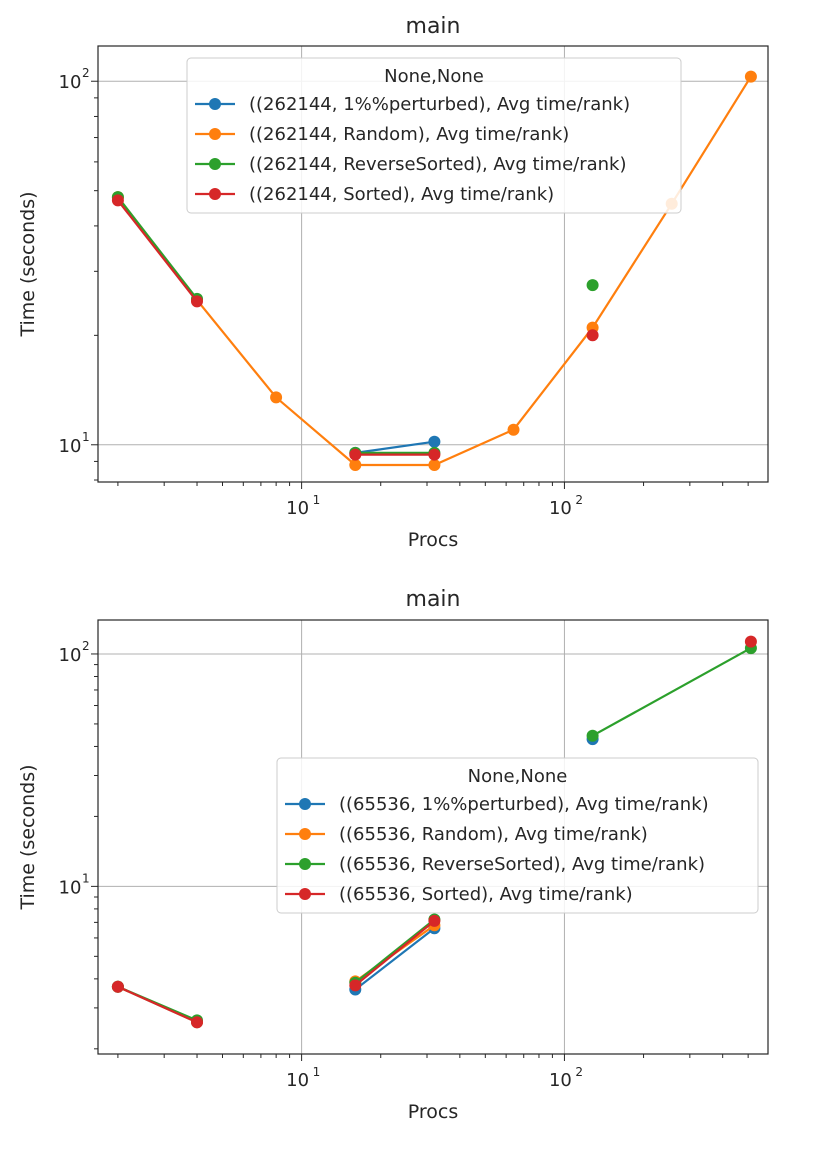  What do you see at coordinates (486, 894) in the screenshot?
I see `legend-label: ((65536, Sorted), Avg time/rank)` at bounding box center [486, 894].